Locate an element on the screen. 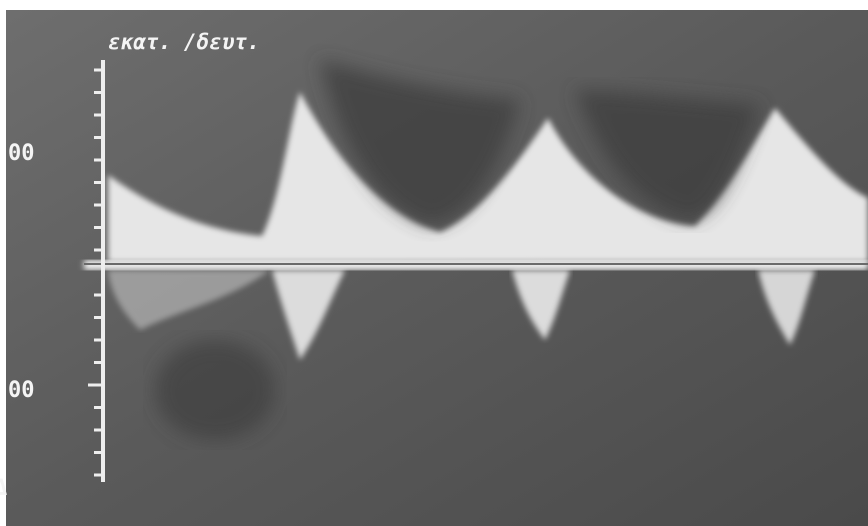 The width and height of the screenshot is (868, 526). shadow is located at coordinates (215, 390).